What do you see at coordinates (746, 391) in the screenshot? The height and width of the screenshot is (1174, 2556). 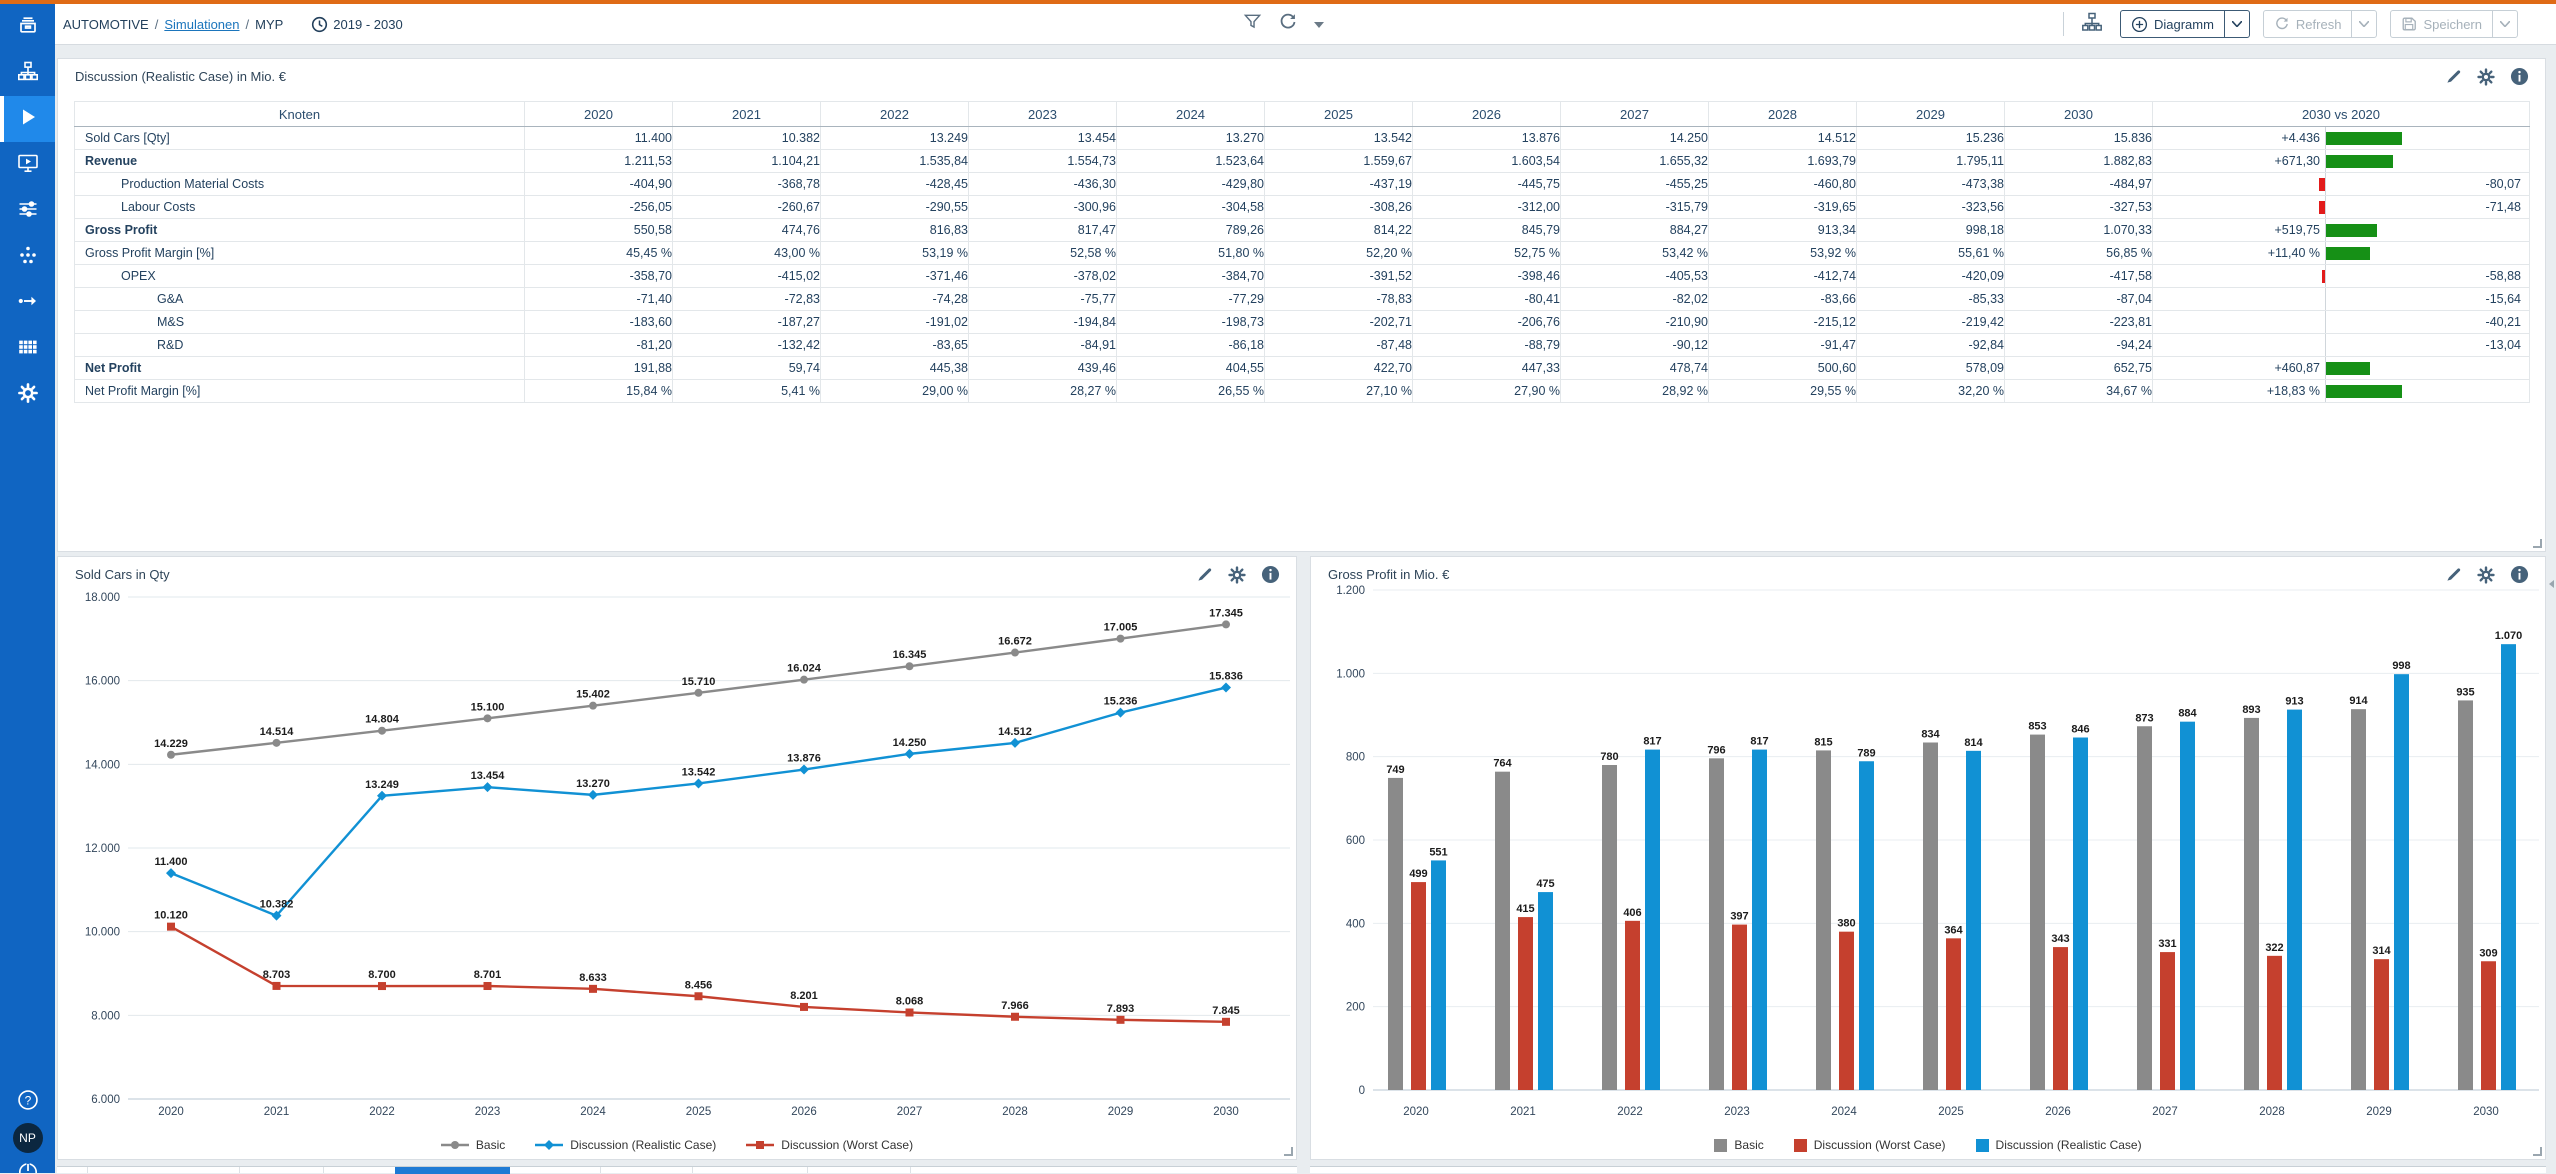 I see `value-cell: 5,41 %` at bounding box center [746, 391].